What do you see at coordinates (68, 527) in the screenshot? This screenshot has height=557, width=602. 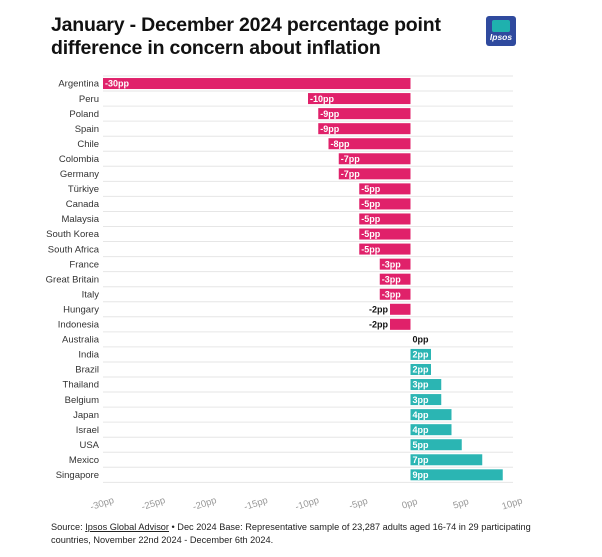 I see `source-prefix: Source:` at bounding box center [68, 527].